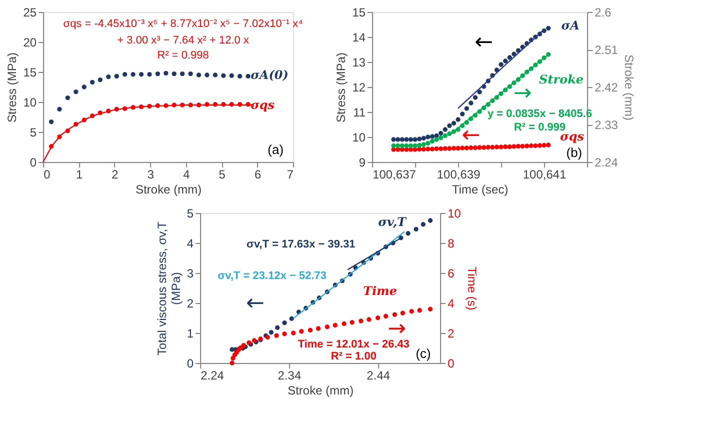  Describe the element at coordinates (258, 175) in the screenshot. I see `x-tick-label: 6` at that location.